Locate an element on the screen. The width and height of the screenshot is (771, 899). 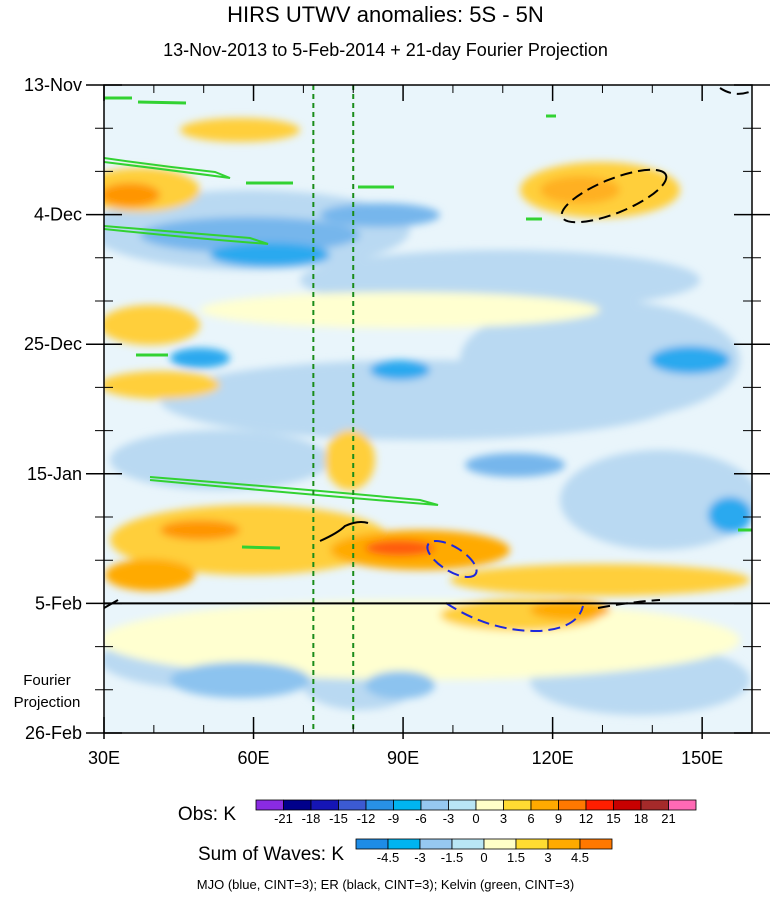
obs-colorbar-tick-label: 12 is located at coordinates (586, 818).